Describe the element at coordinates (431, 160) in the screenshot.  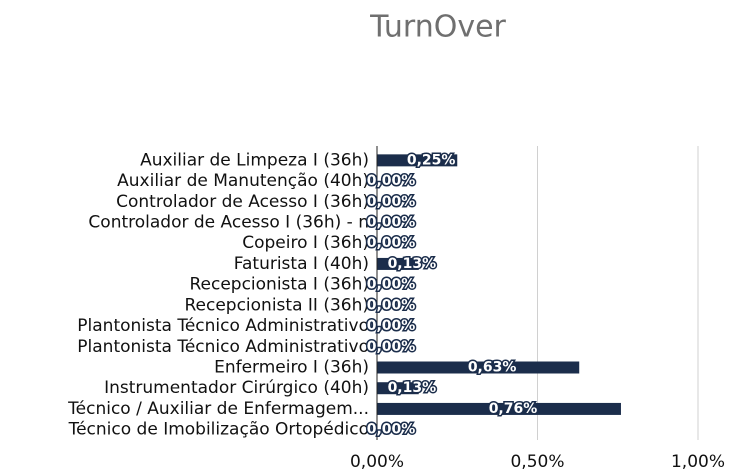
I see `data-label: 0,25%` at that location.